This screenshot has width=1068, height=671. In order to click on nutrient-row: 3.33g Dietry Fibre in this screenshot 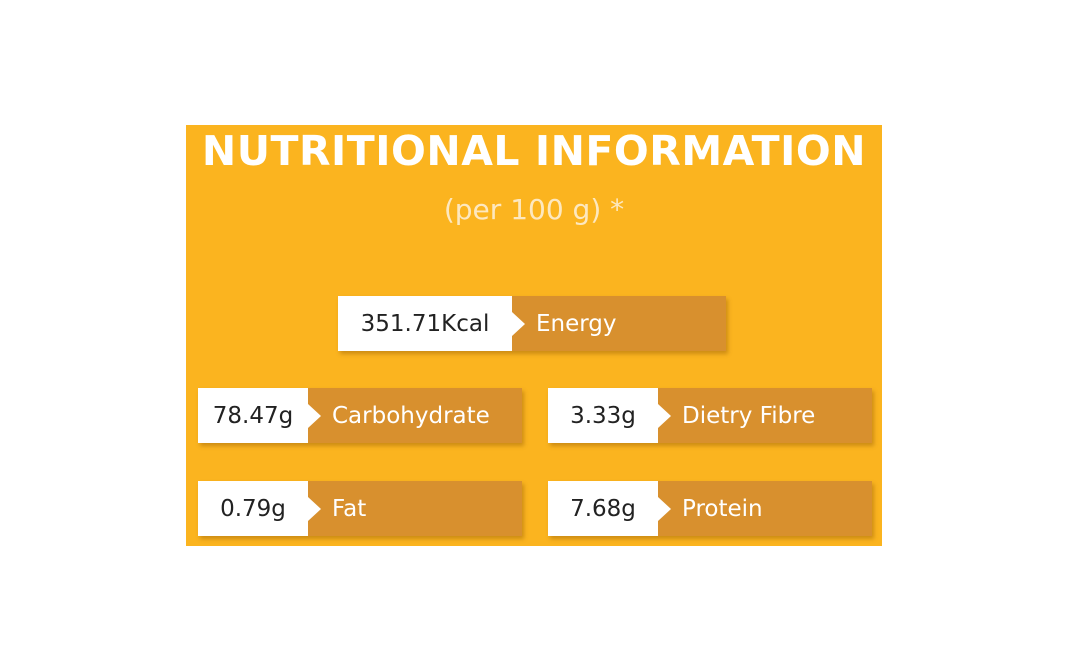, I will do `click(710, 415)`.